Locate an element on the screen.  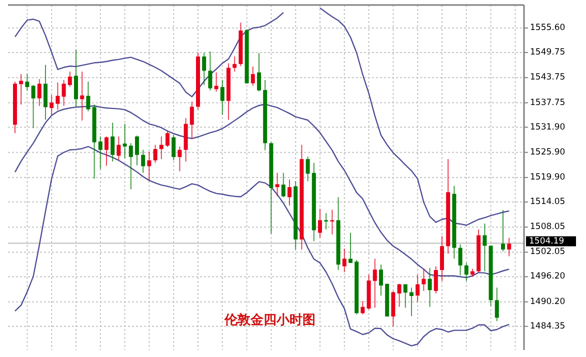
y-tick-label: 1496.20 is located at coordinates (548, 277).